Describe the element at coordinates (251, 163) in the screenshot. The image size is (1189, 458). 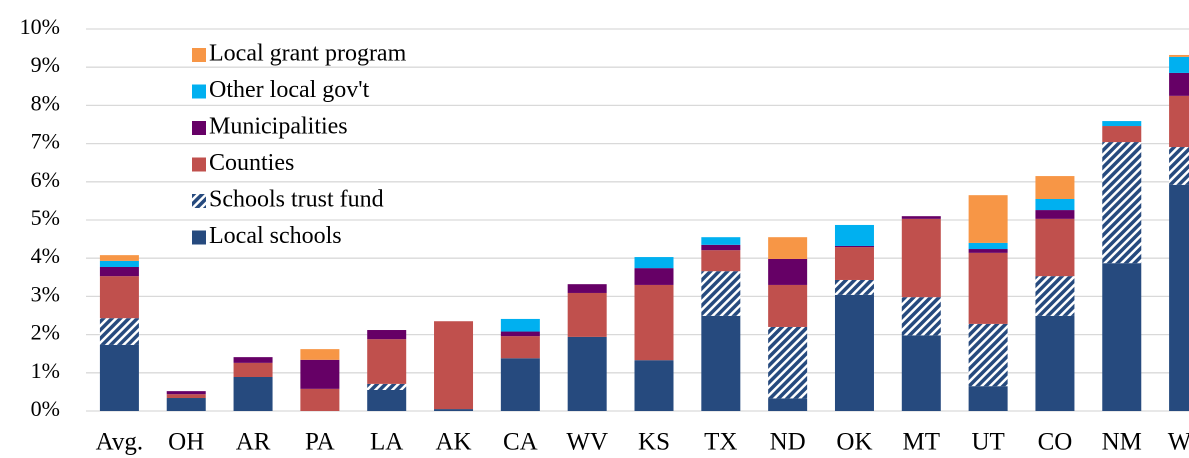
I see `legend-label: Counties` at that location.